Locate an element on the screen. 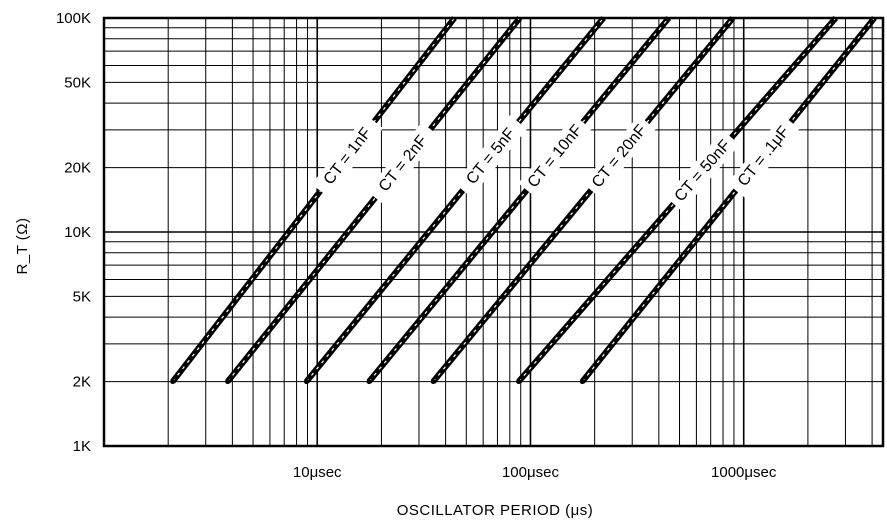 The image size is (887, 525). y-tick-labels: 1K 2K 5K 10K 20K 50K 100K is located at coordinates (73, 232).